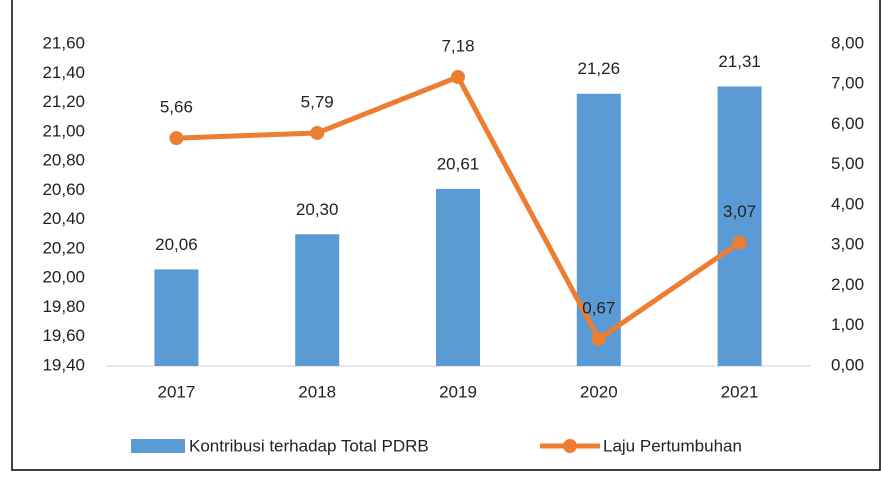  Describe the element at coordinates (63, 72) in the screenshot. I see `y-tick-label: 21,40` at that location.